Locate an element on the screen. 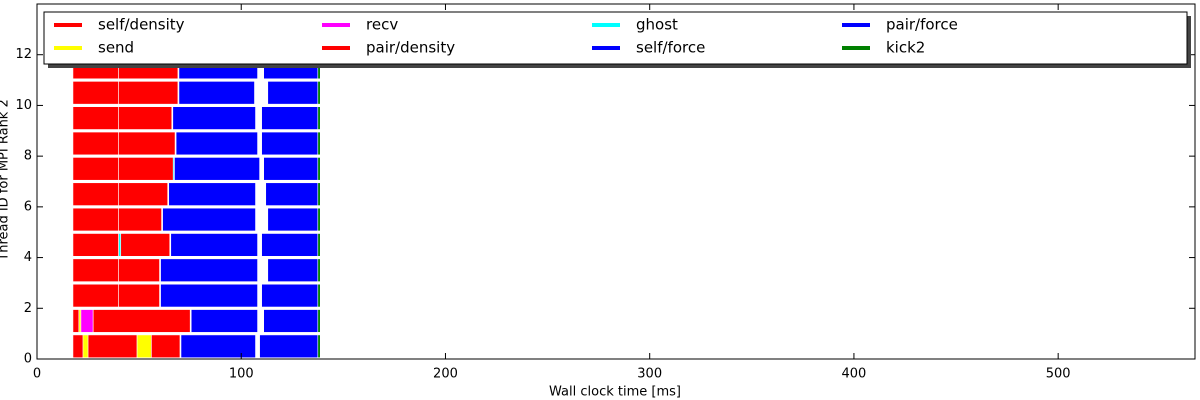 This screenshot has width=1200, height=400. x-tick-label: 400 is located at coordinates (854, 374).